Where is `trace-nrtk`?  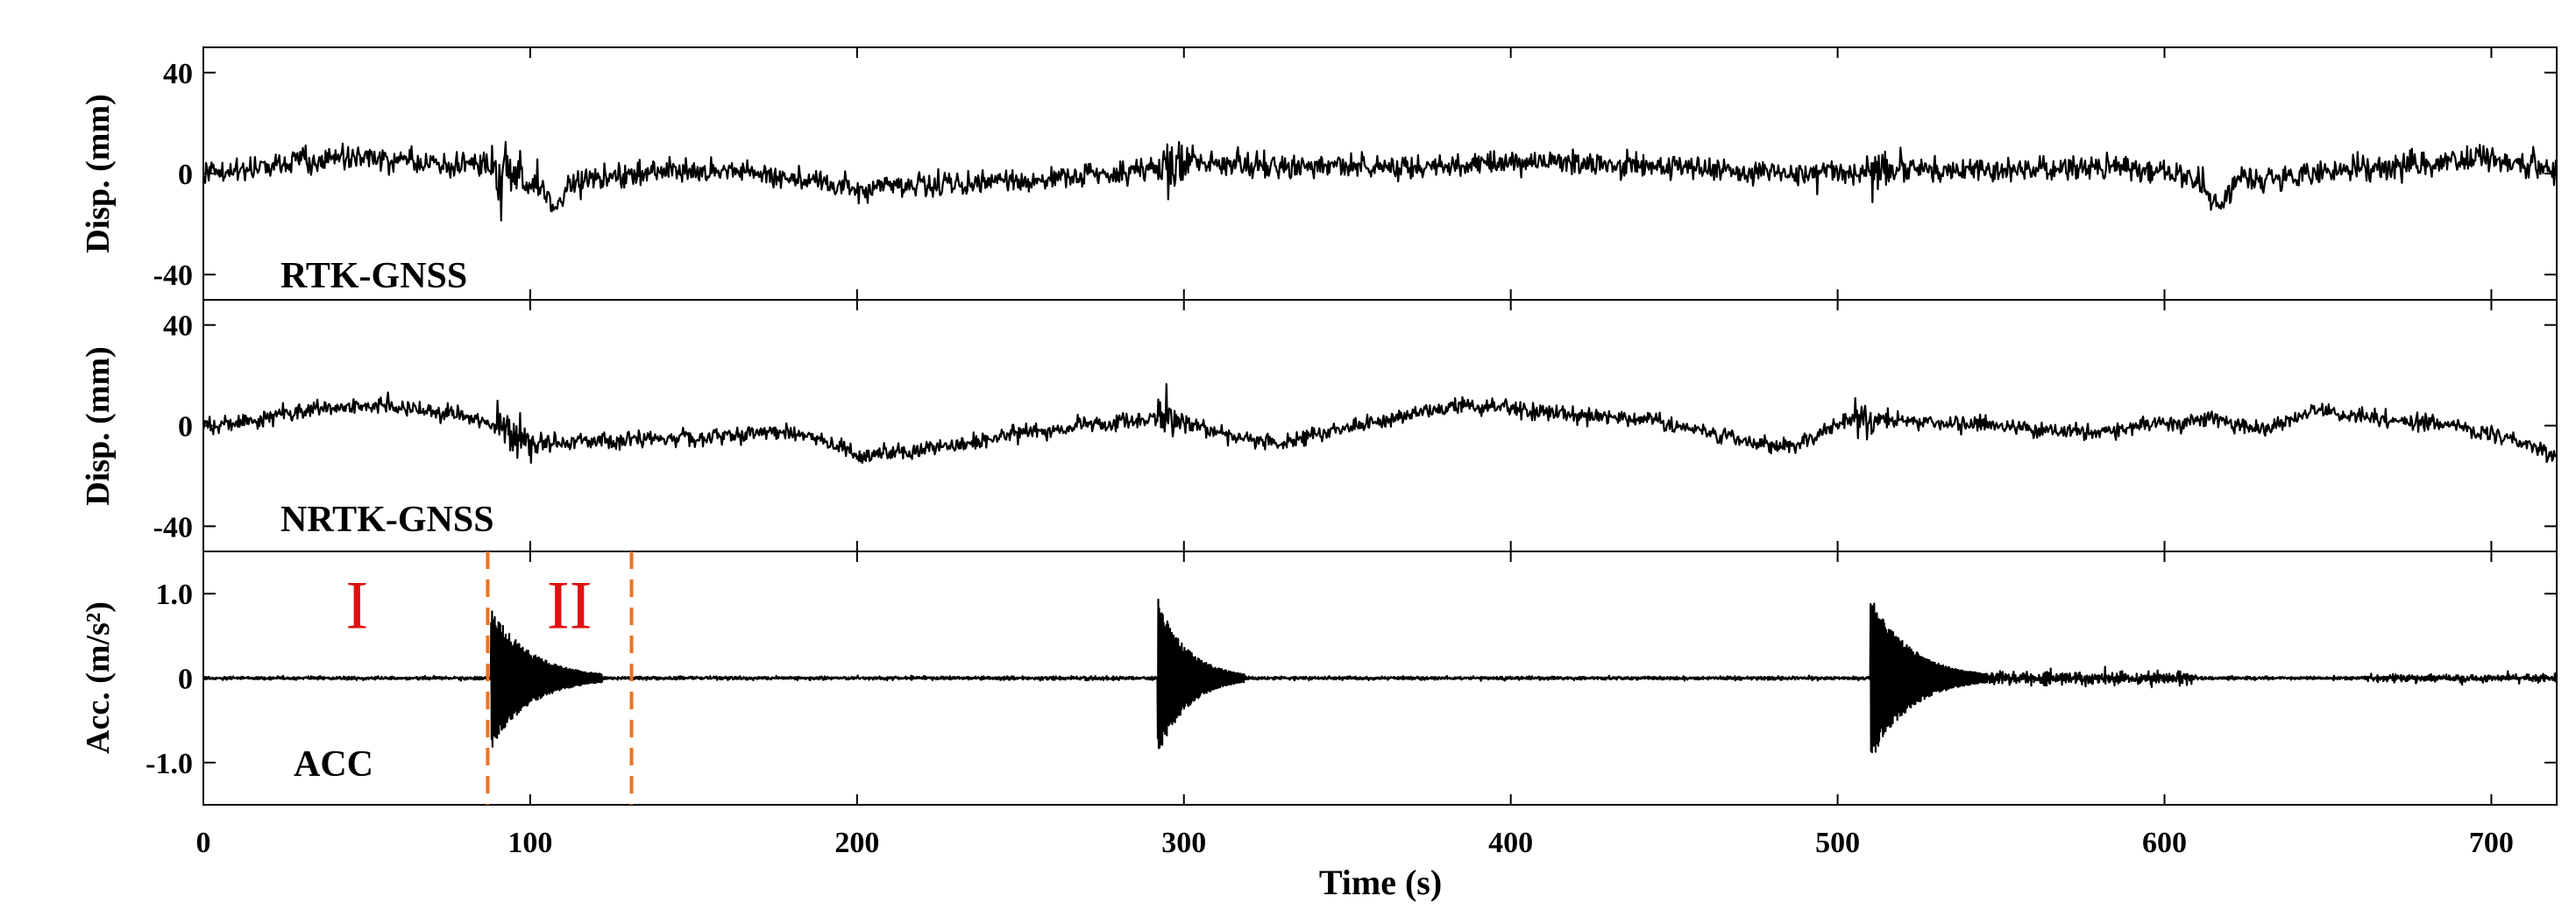
trace-nrtk is located at coordinates (1380, 424).